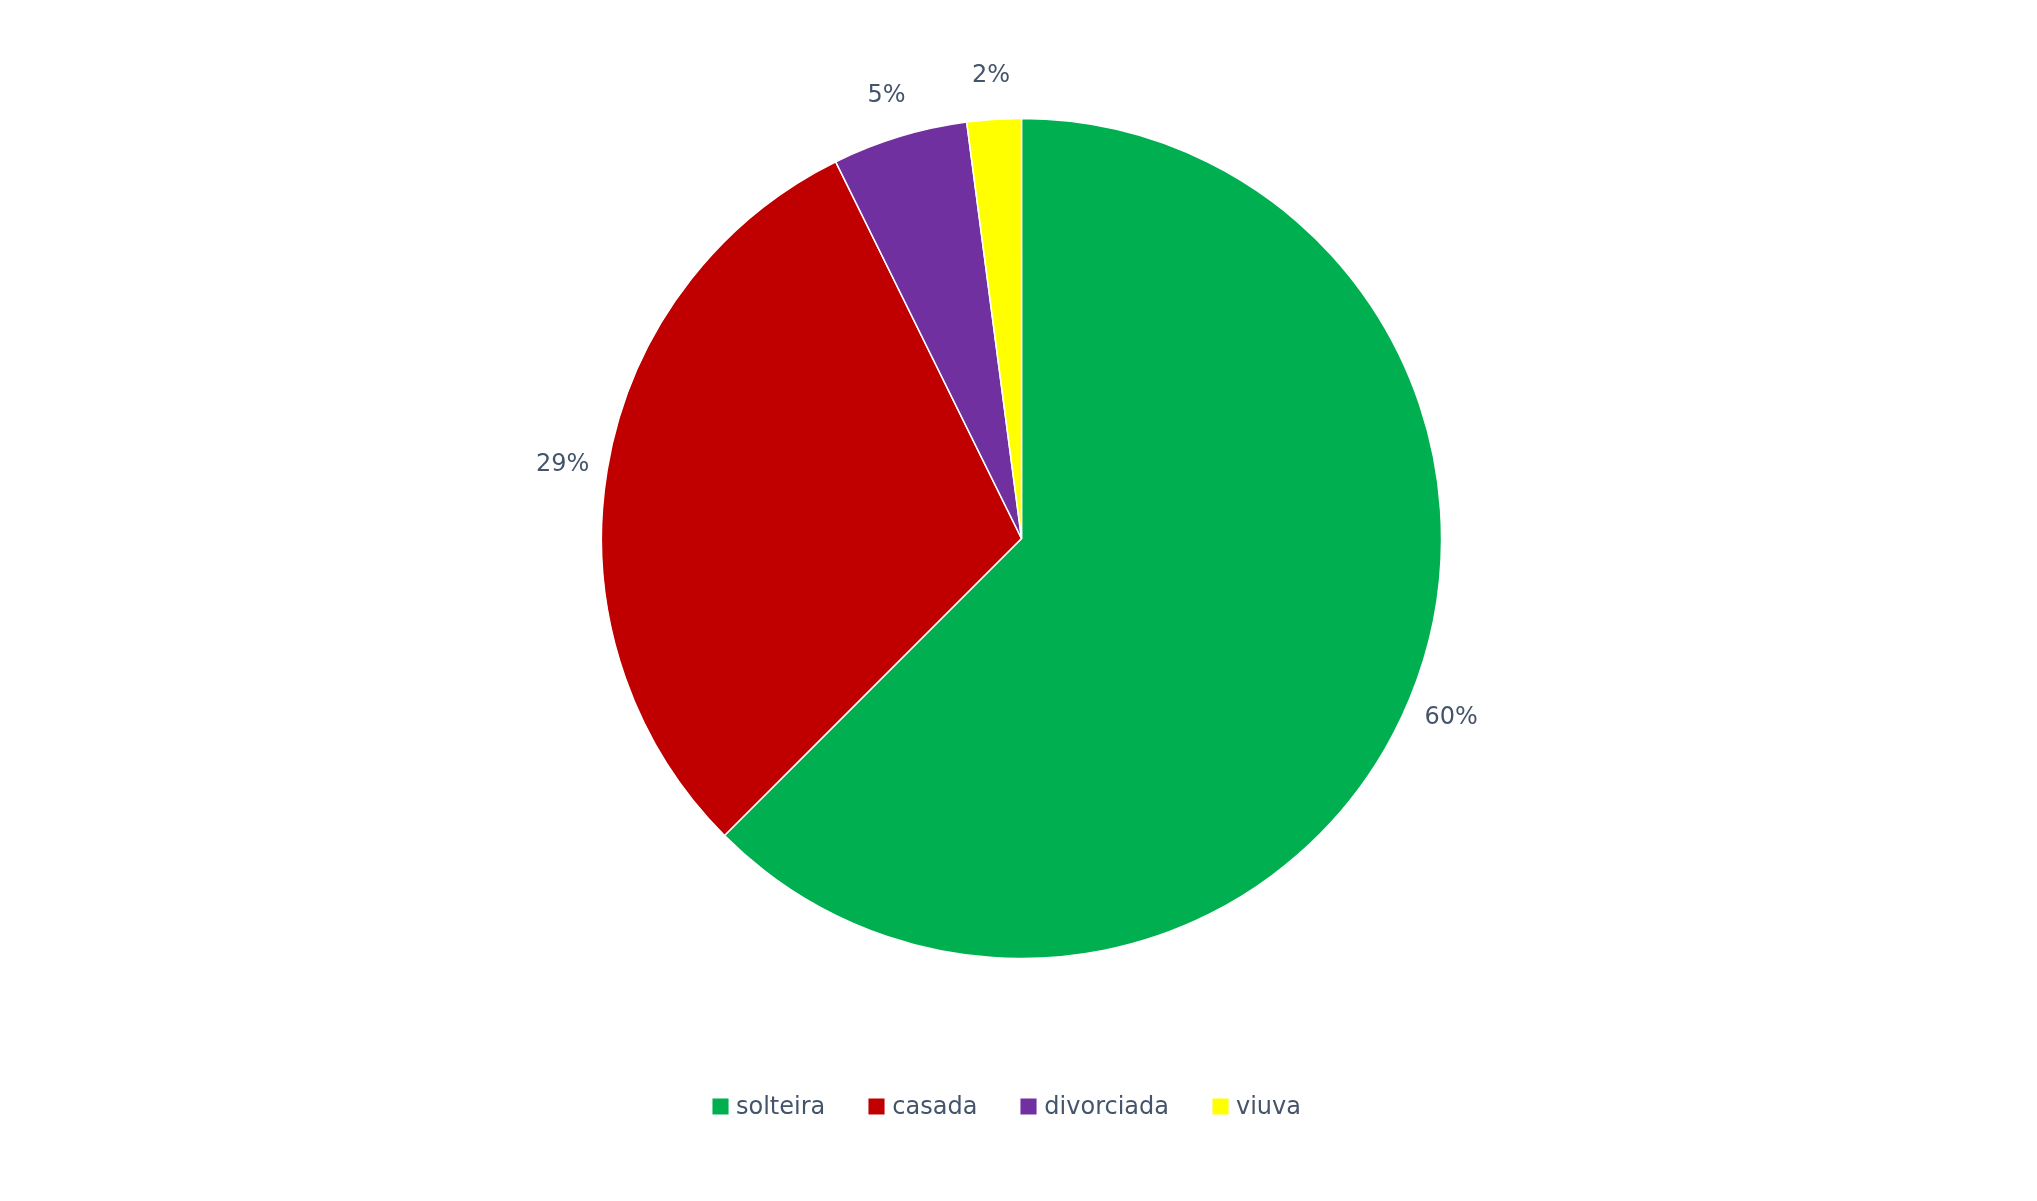 This screenshot has height=1201, width=2037. Describe the element at coordinates (991, 74) in the screenshot. I see `data-label: 2%` at that location.